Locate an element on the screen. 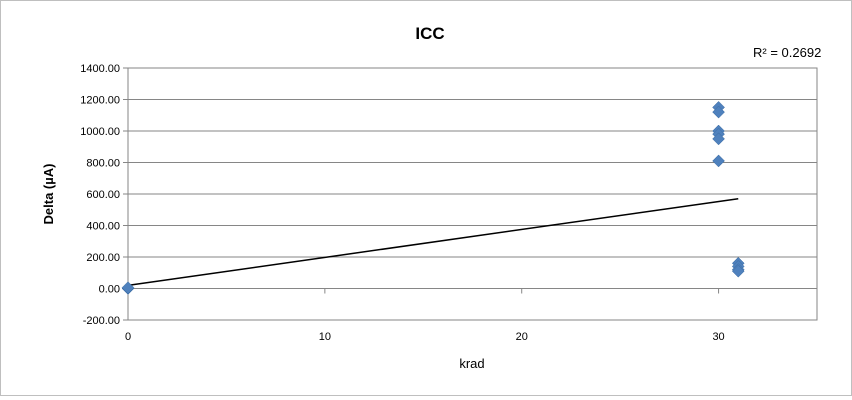 This screenshot has height=400, width=852. x-tick-label: 30 is located at coordinates (718, 337).